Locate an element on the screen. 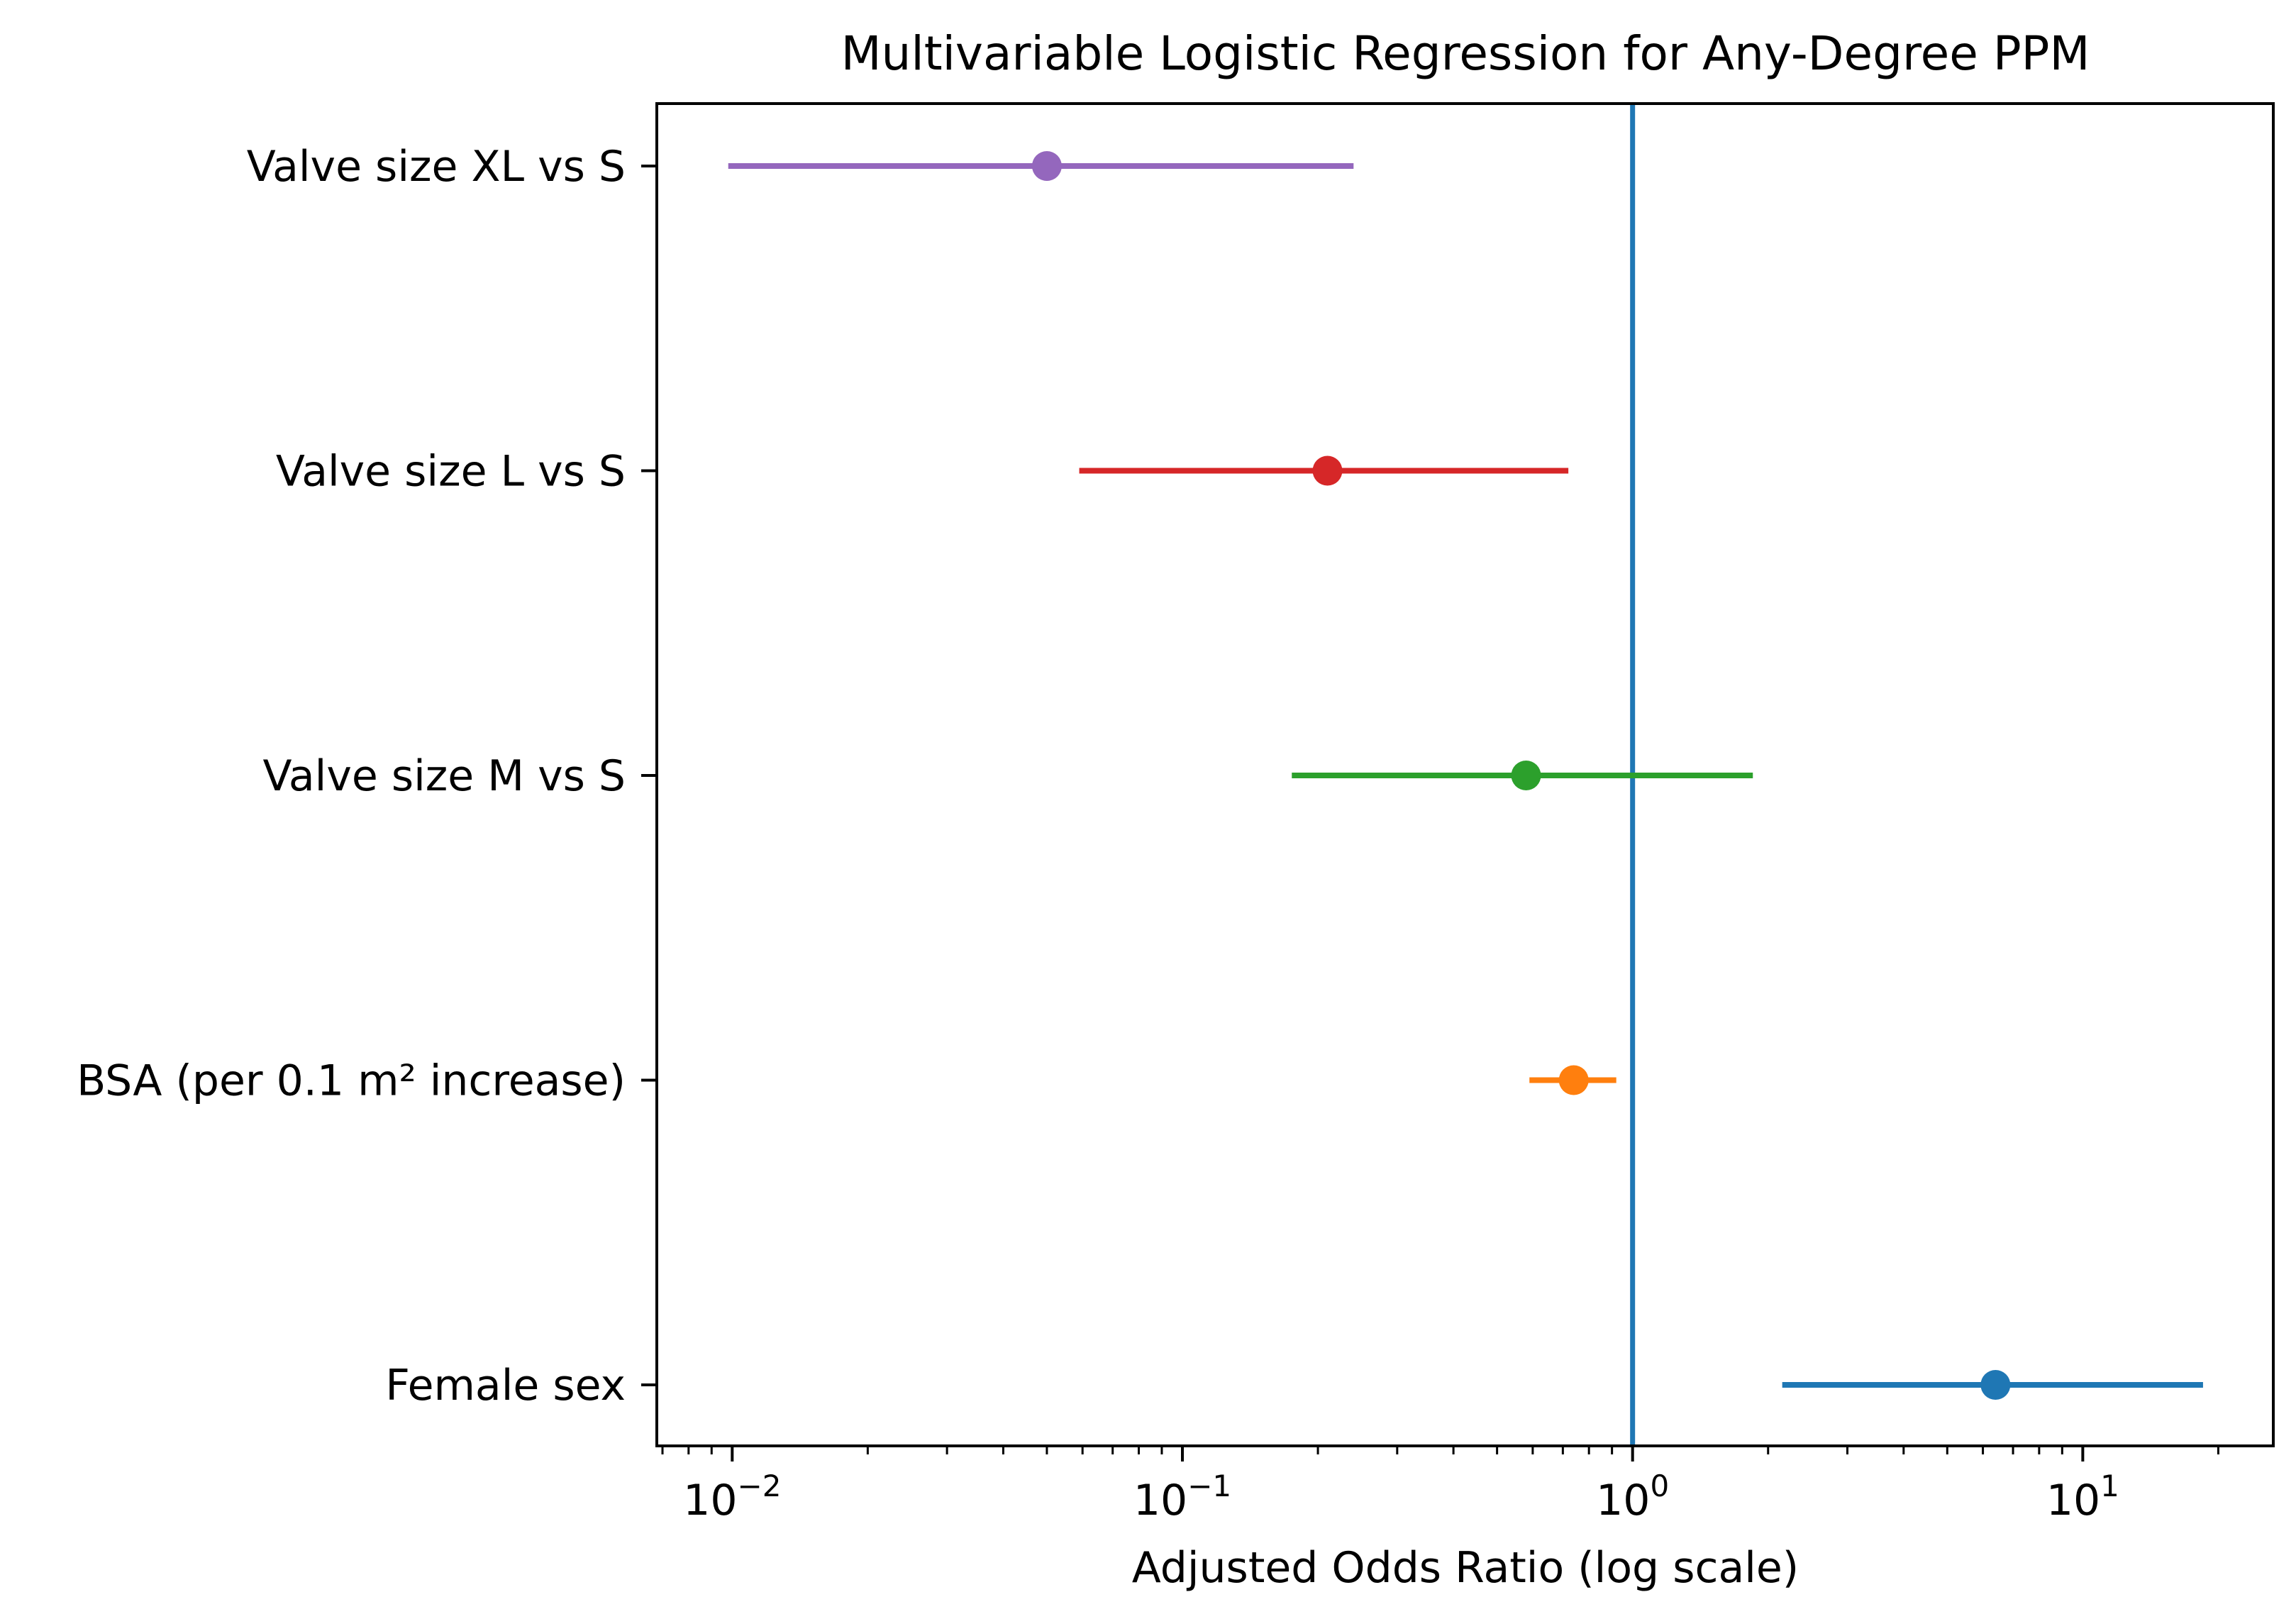 The height and width of the screenshot is (1619, 2296). x-axis-label: Adjusted Odds Ratio (log scale) is located at coordinates (1465, 1568).